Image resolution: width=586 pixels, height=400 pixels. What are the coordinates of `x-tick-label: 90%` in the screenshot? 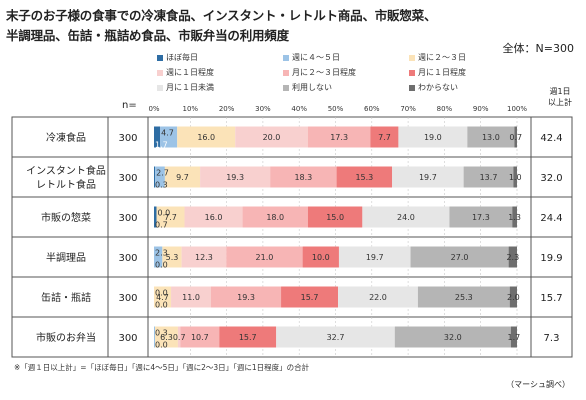 It's located at (481, 109).